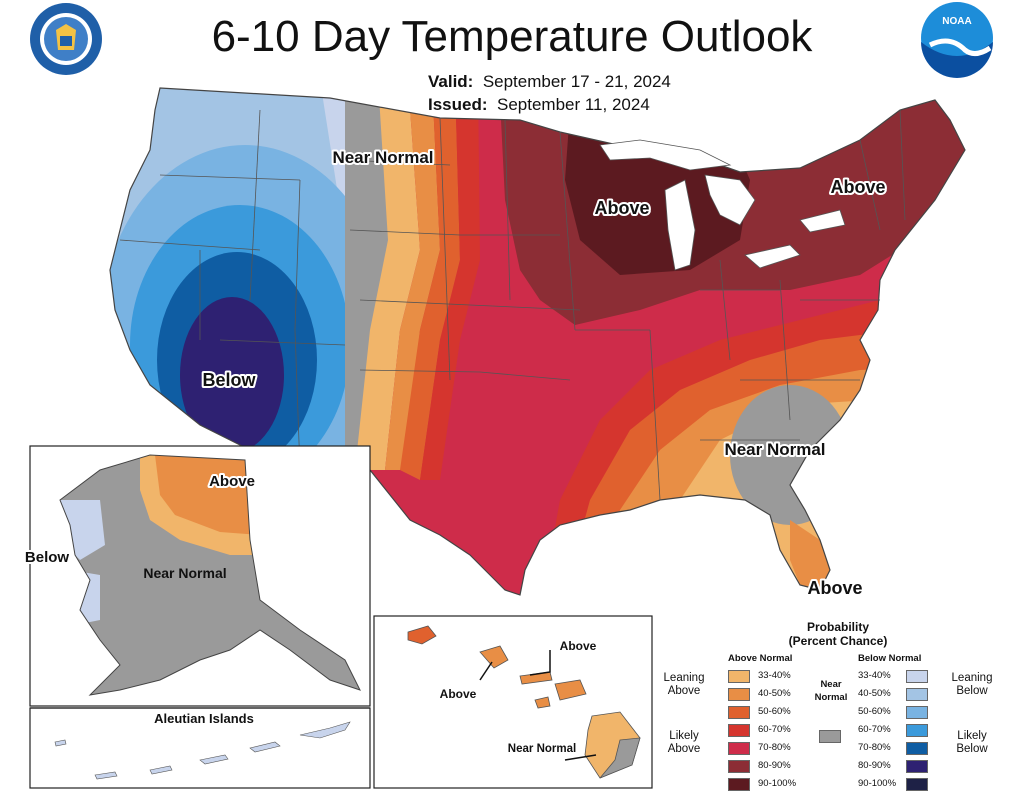  What do you see at coordinates (451, 81) in the screenshot?
I see `valid-label: Valid:` at bounding box center [451, 81].